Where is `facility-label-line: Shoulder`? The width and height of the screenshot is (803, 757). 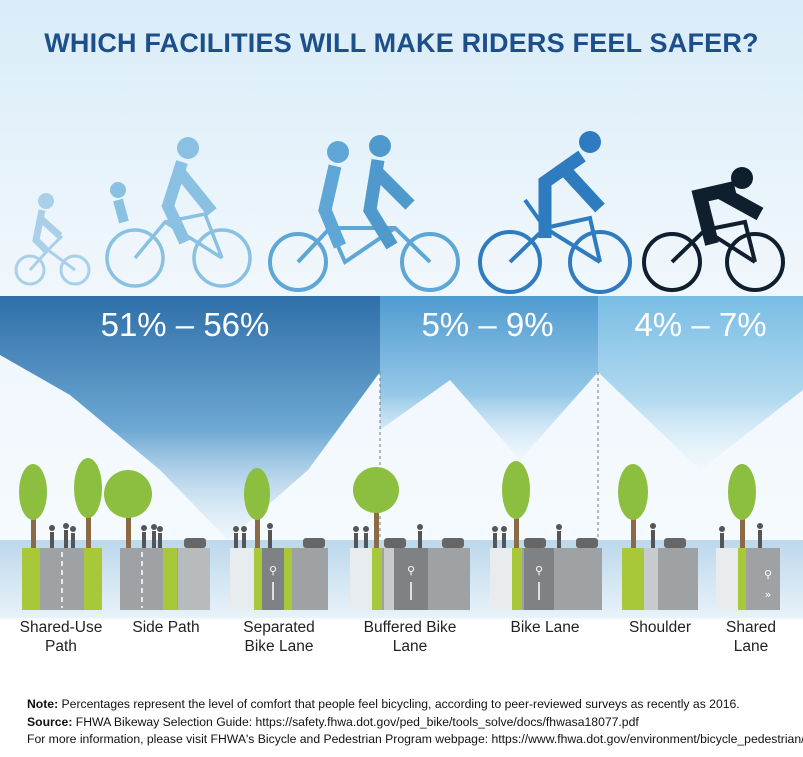
facility-label-line: Shoulder is located at coordinates (660, 627).